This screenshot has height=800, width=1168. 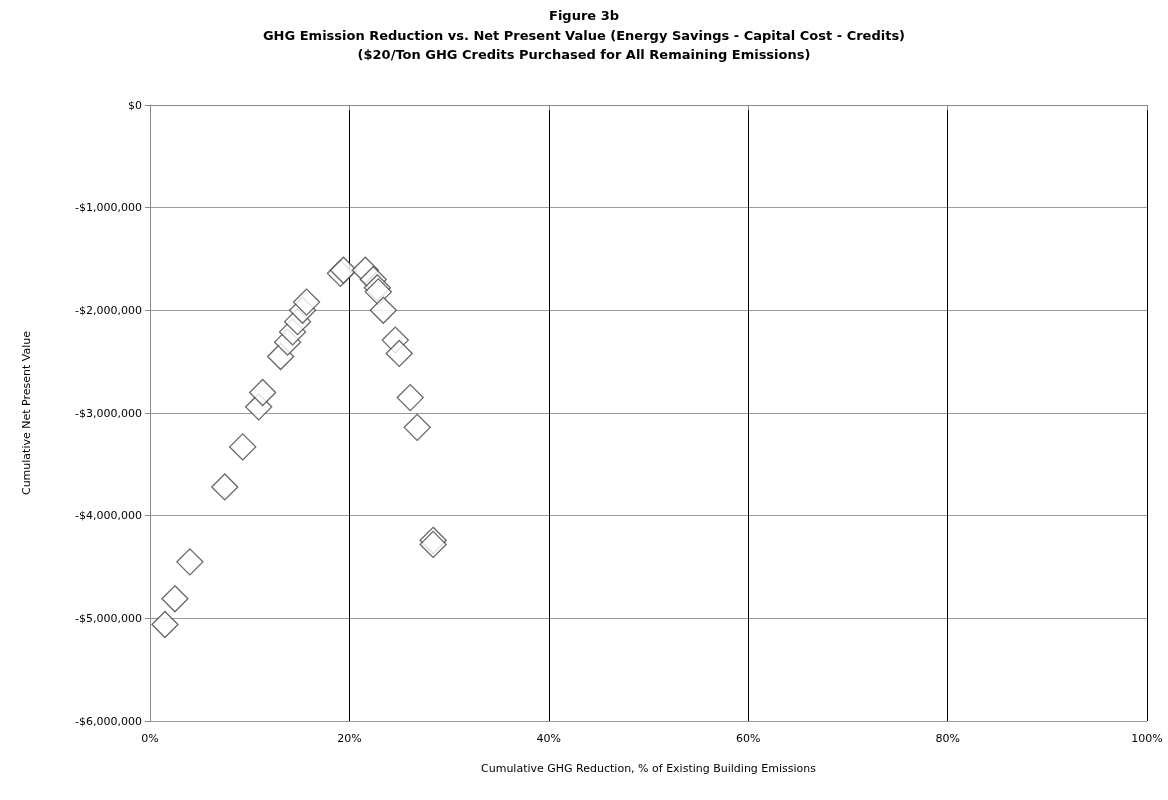 I want to click on x-tick-label: 80%, so click(x=947, y=738).